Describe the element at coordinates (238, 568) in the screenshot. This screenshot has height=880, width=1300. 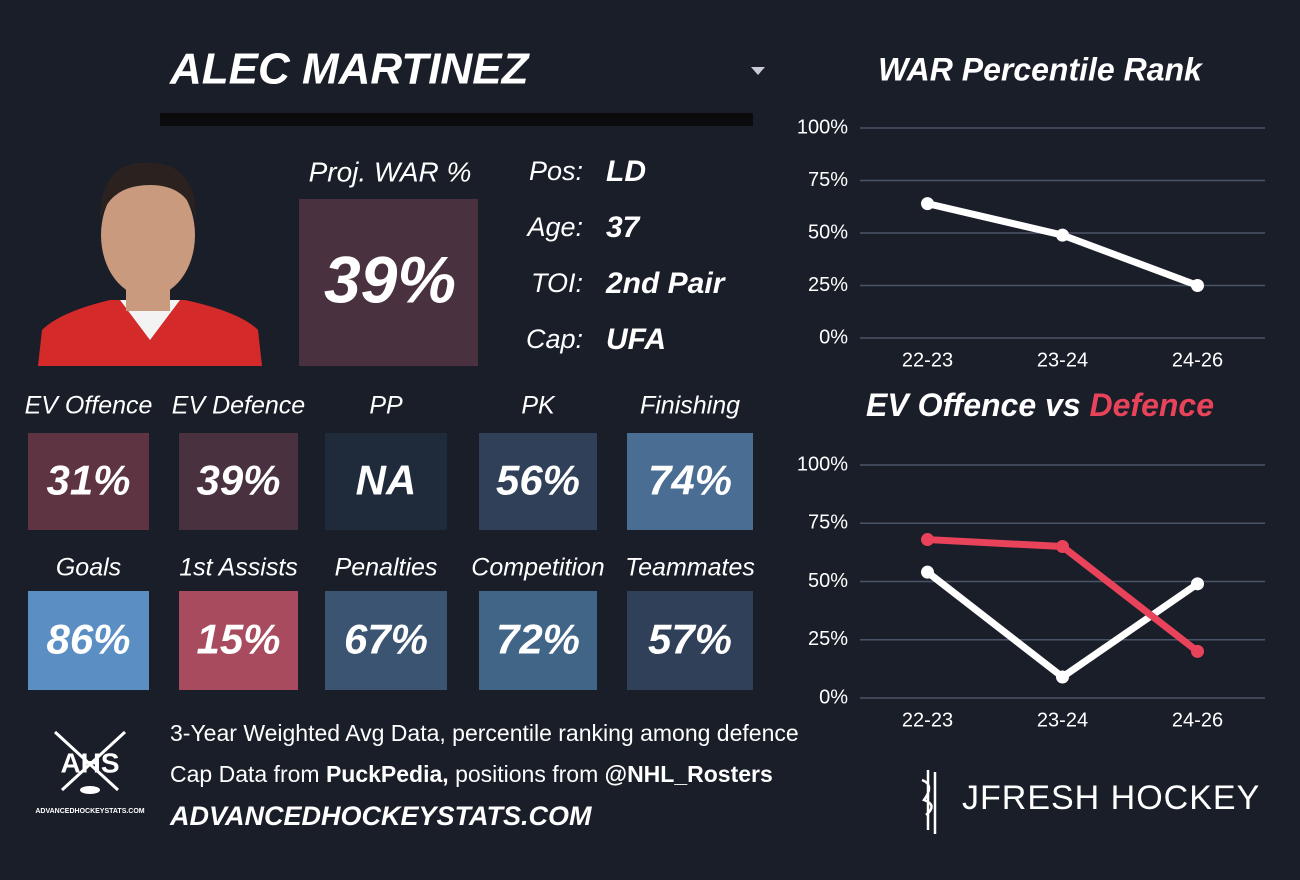
I see `tile-label: 1st Assists` at that location.